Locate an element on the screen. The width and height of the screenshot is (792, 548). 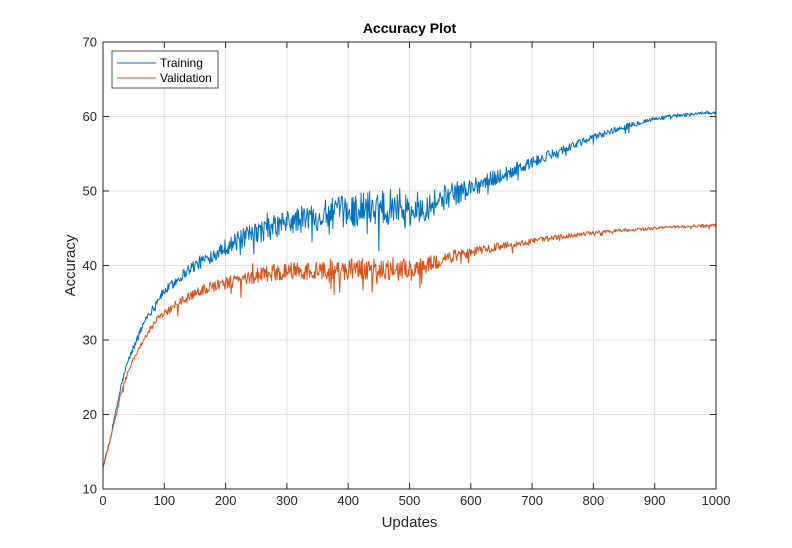
y-tick-label: 30 is located at coordinates (90, 340).